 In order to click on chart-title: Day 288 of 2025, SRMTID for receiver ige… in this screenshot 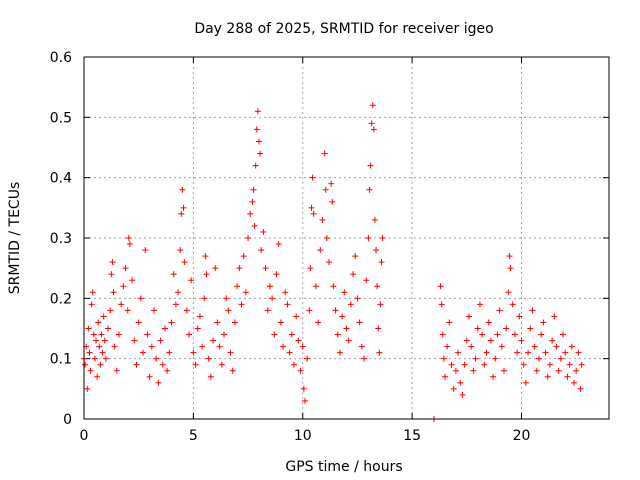, I will do `click(343, 29)`.